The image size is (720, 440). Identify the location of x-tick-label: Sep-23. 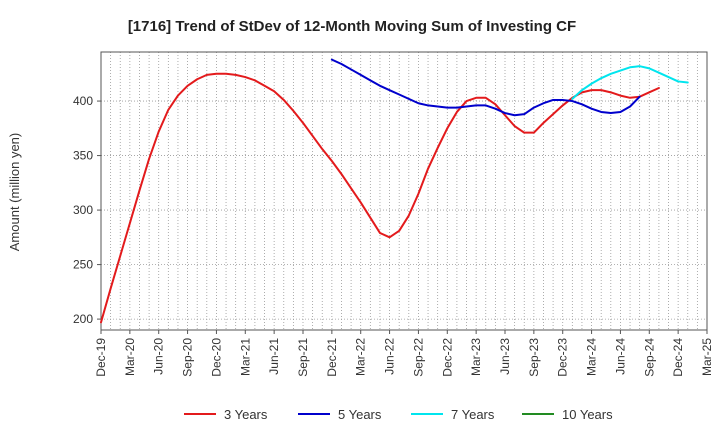
(534, 357).